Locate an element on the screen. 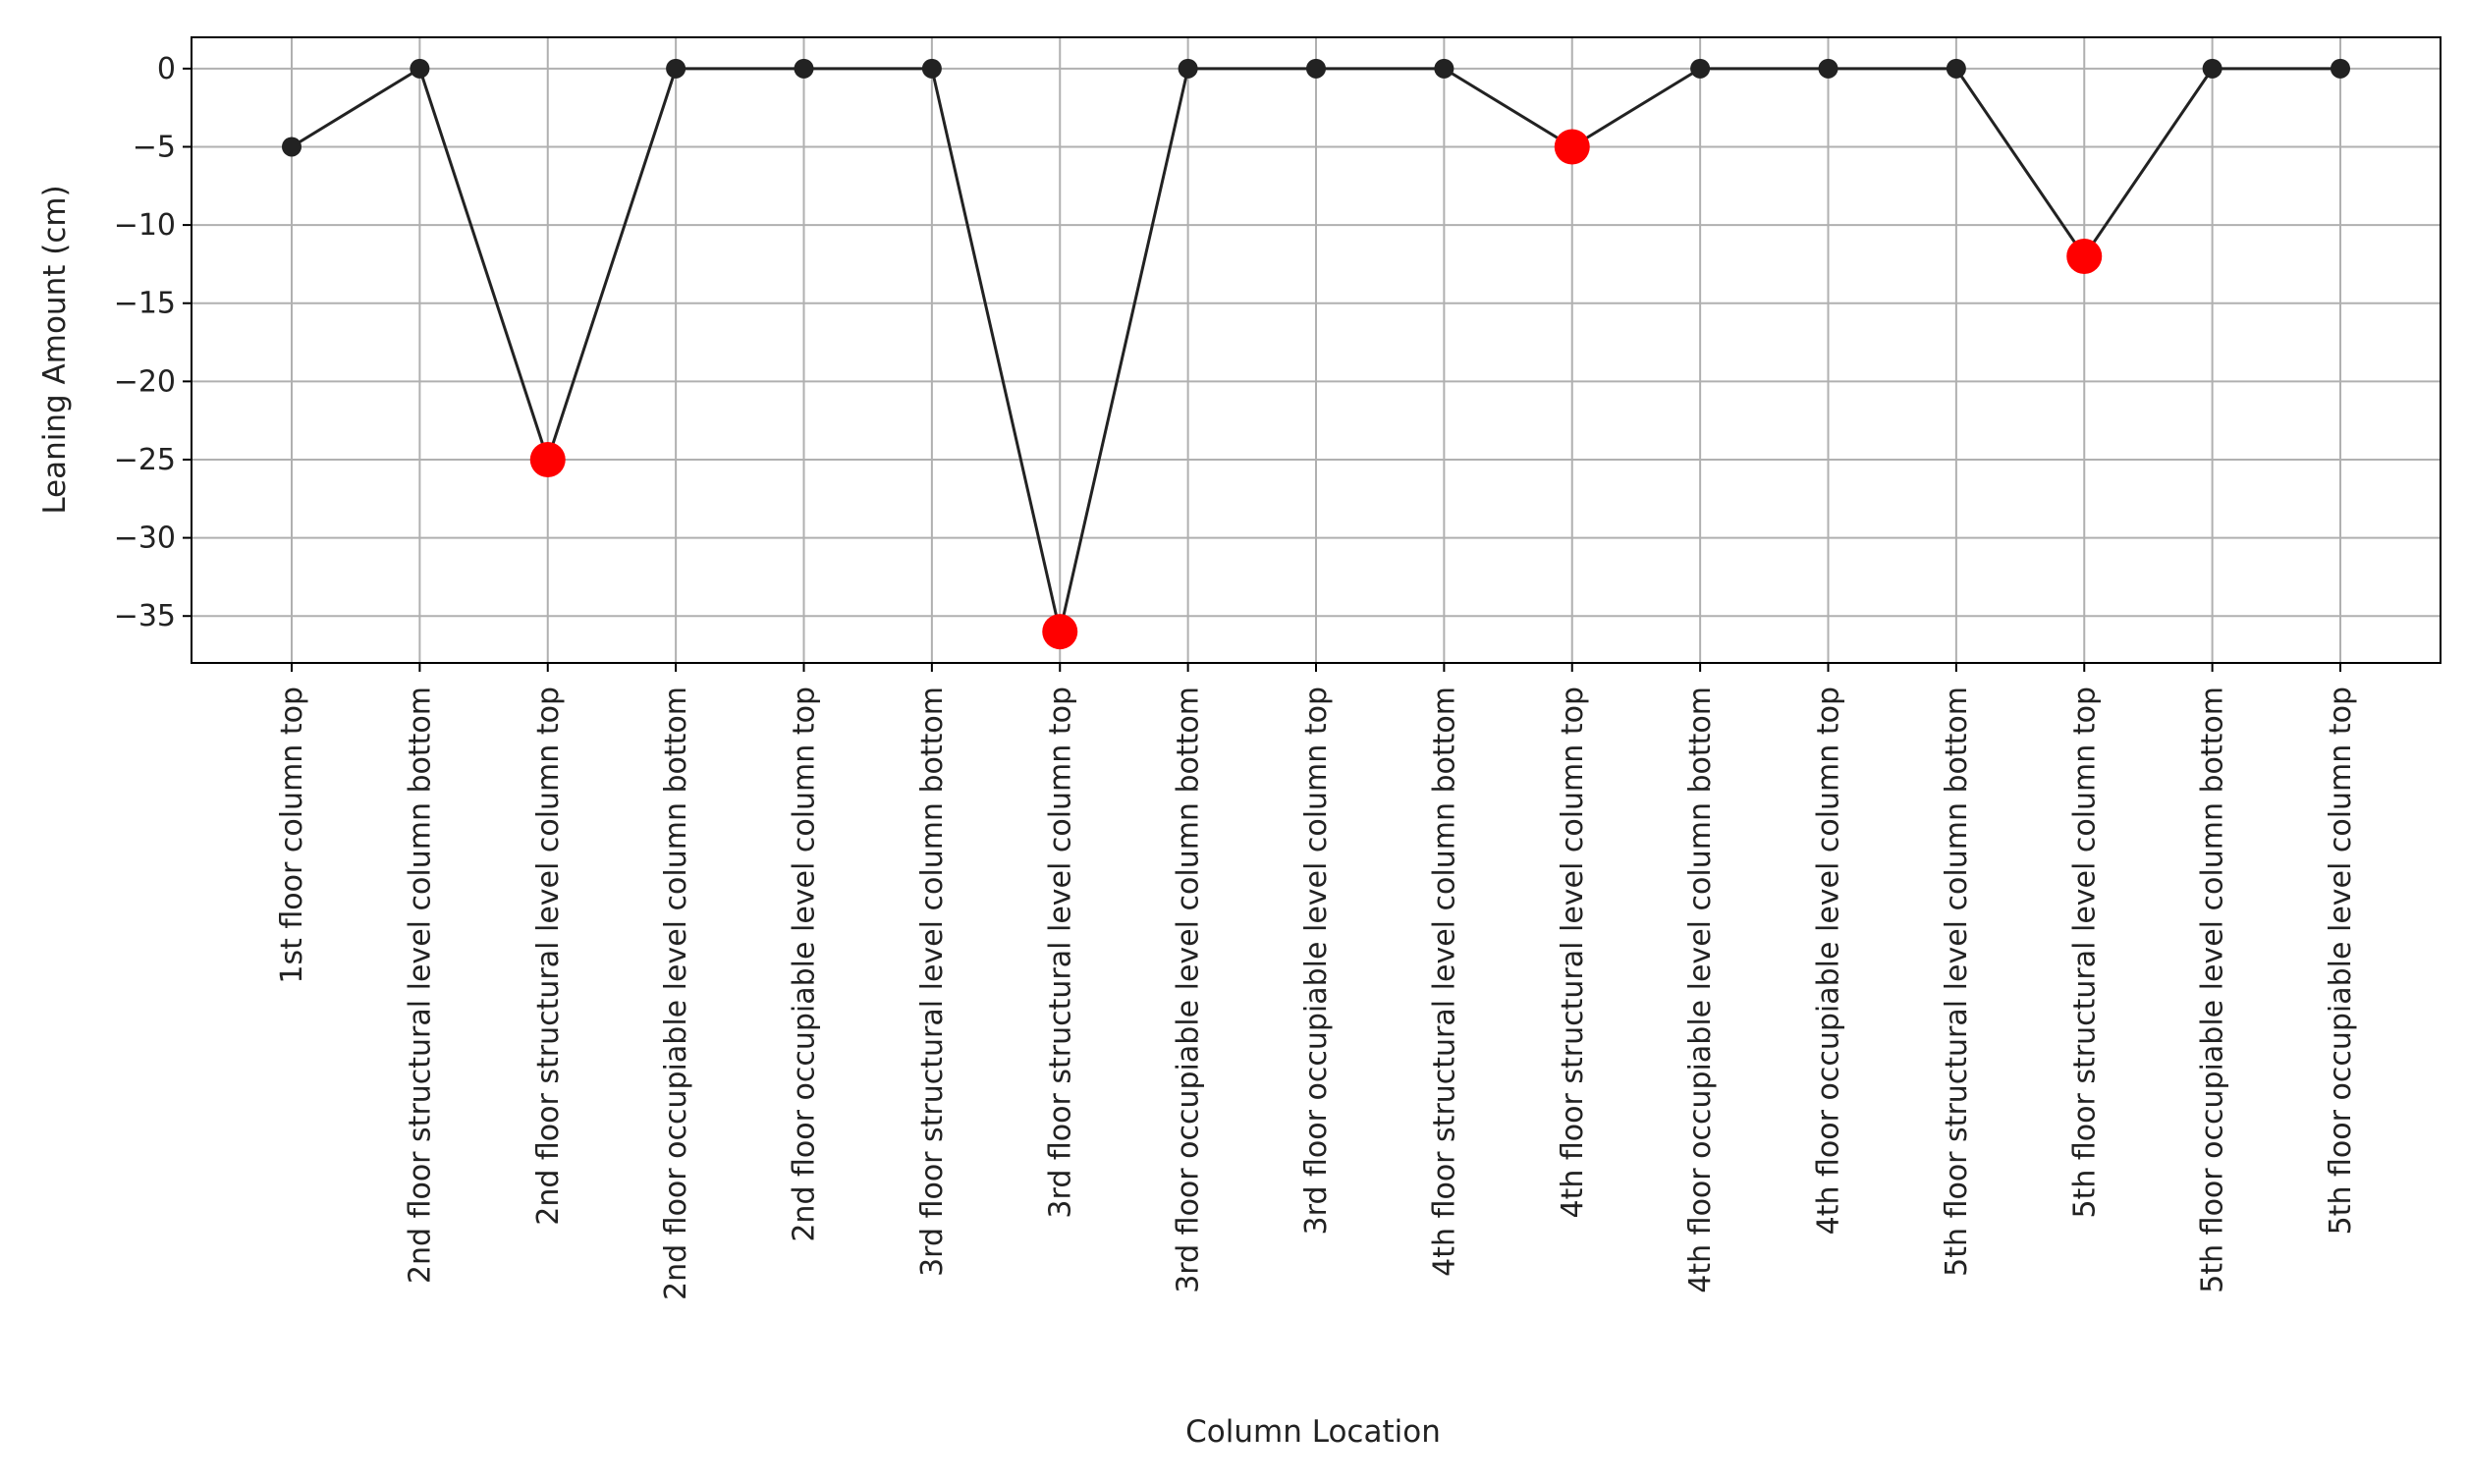 The height and width of the screenshot is (1484, 2469). x-tick-label: 2nd floor occupiable level column top is located at coordinates (805, 964).